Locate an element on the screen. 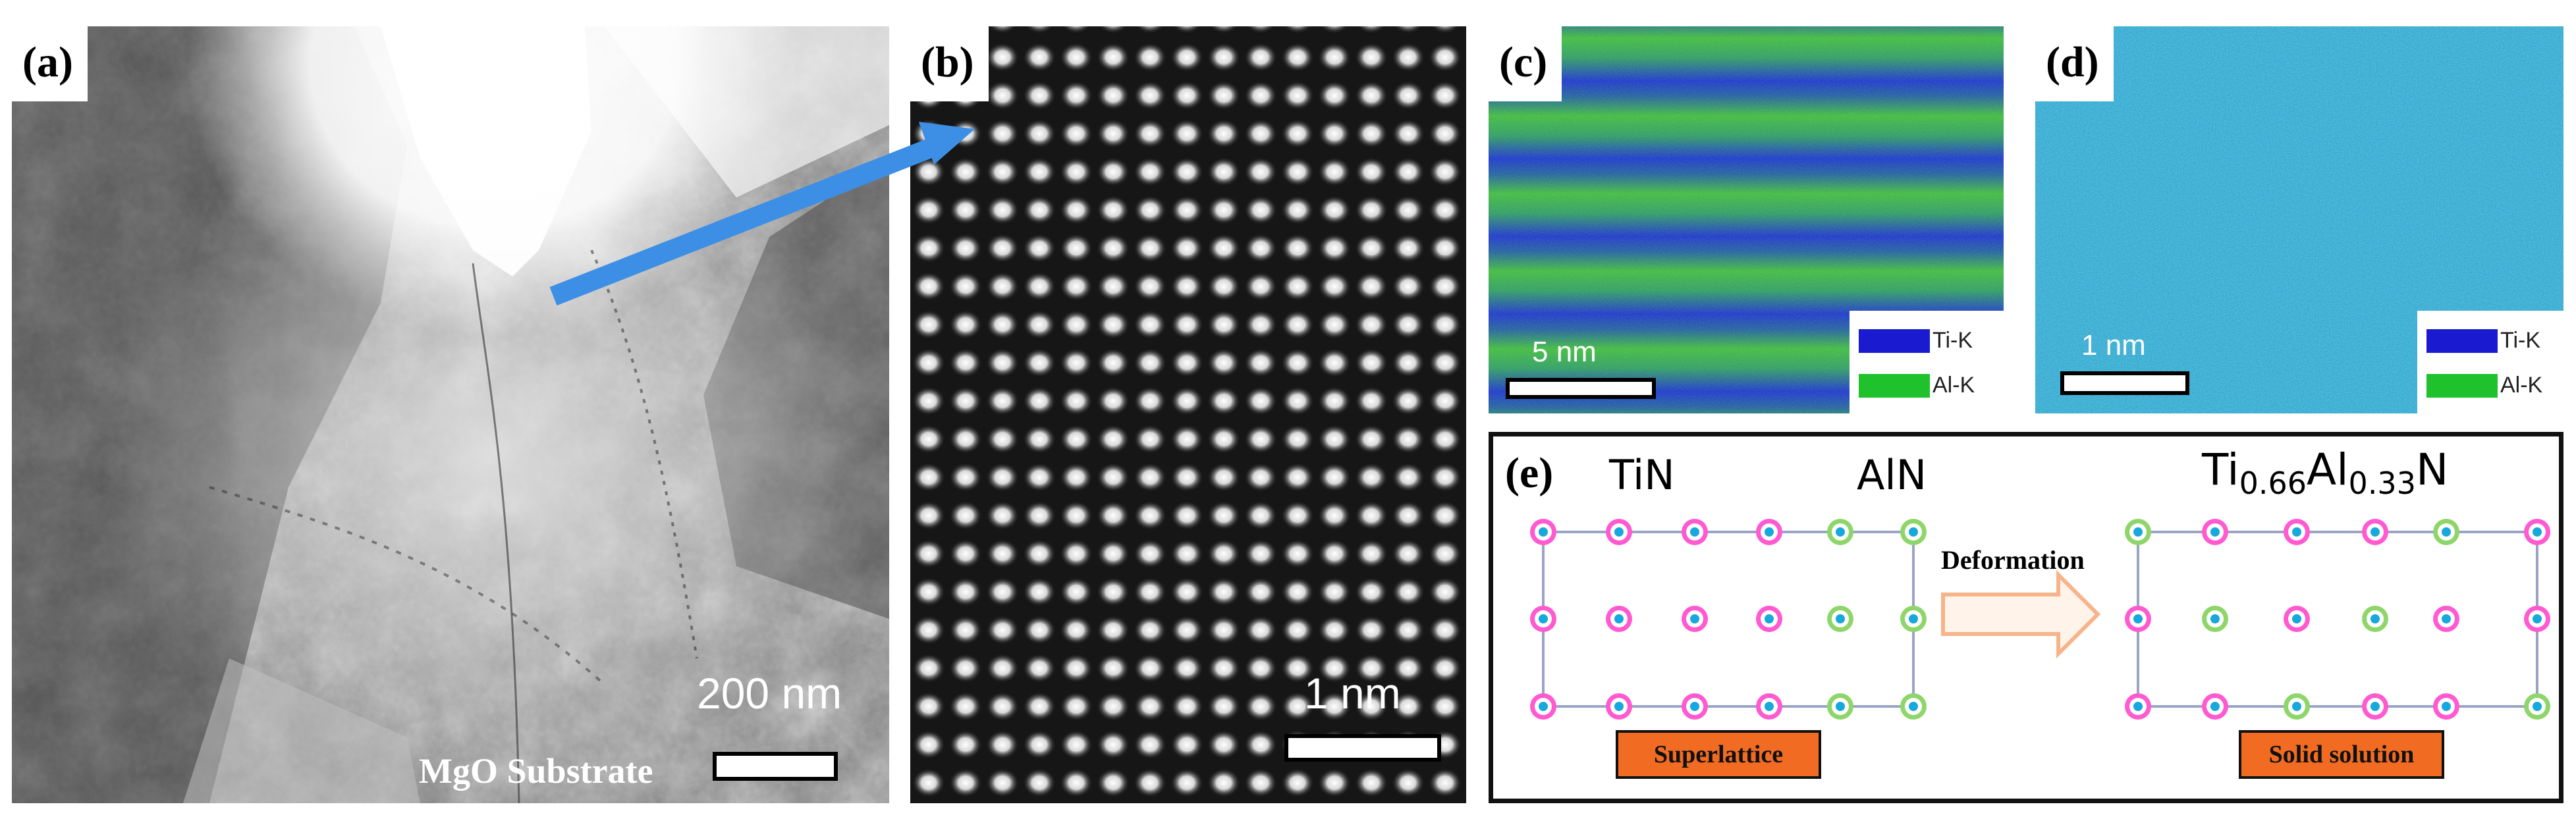 This screenshot has height=819, width=2576. solid-solution-frame is located at coordinates (2337, 619).